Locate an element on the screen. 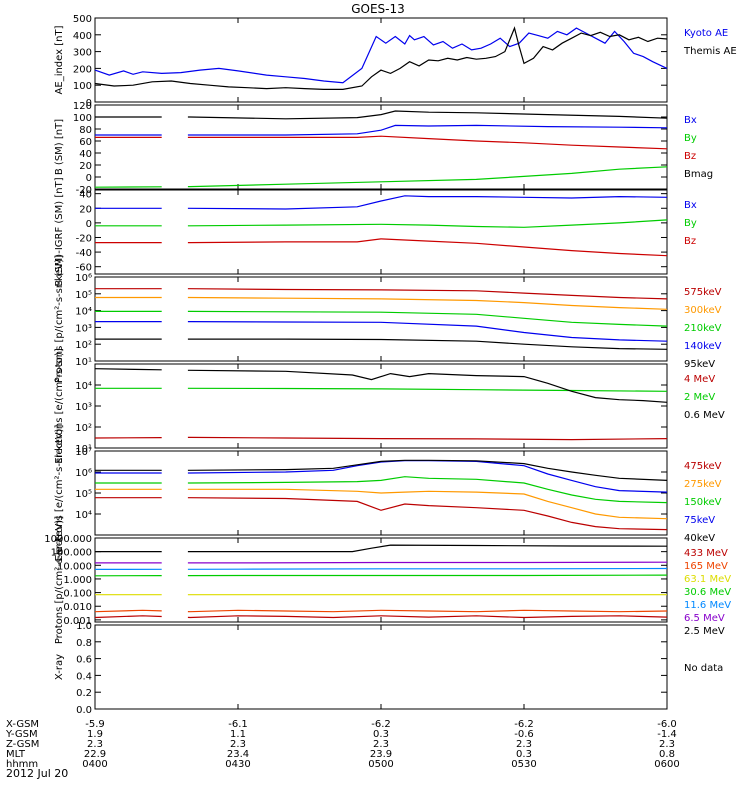 This screenshot has height=804, width=750. legend-entry: 6.5 MeV is located at coordinates (704, 618).